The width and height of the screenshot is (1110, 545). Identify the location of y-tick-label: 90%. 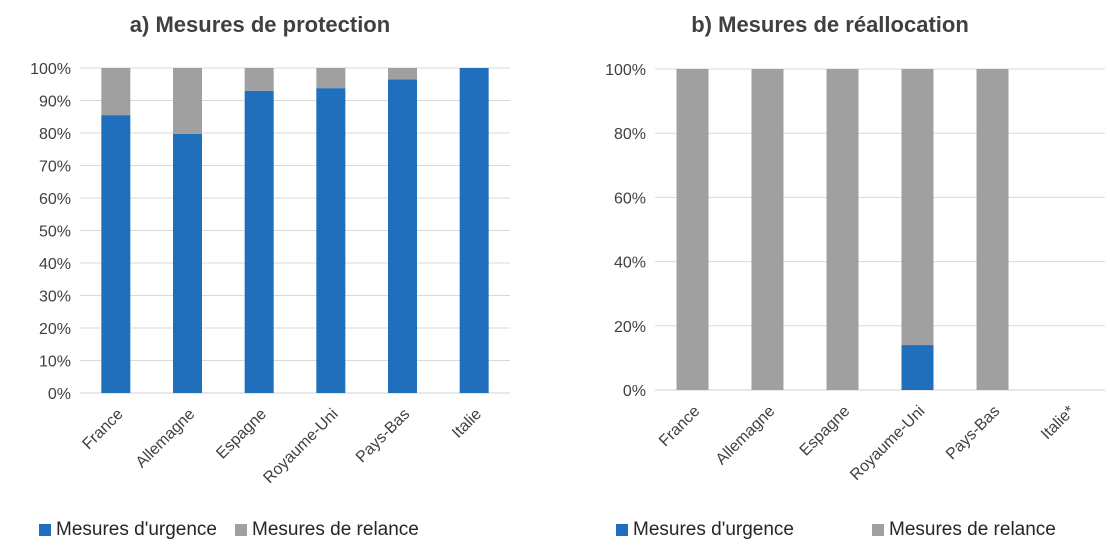
(55, 102).